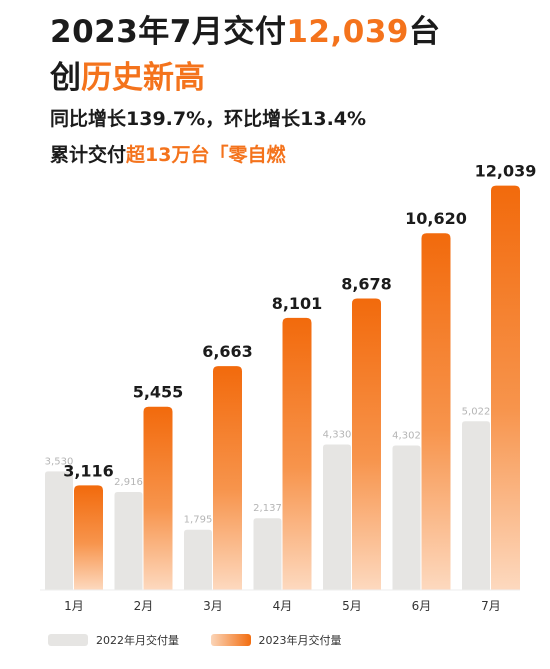 The height and width of the screenshot is (669, 550). I want to click on legend-item-2022: 2022年月交付量, so click(113, 640).